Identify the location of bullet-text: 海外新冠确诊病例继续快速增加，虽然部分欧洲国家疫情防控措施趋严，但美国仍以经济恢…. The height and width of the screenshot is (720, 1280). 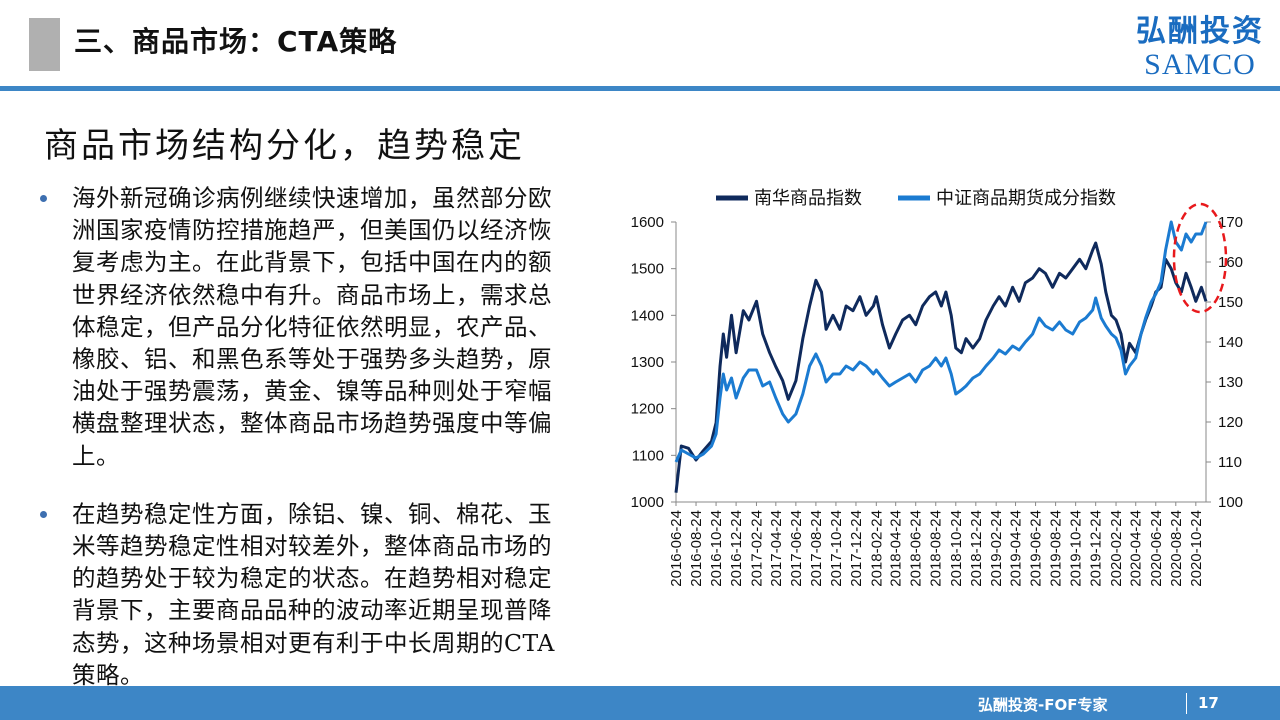
(312, 327).